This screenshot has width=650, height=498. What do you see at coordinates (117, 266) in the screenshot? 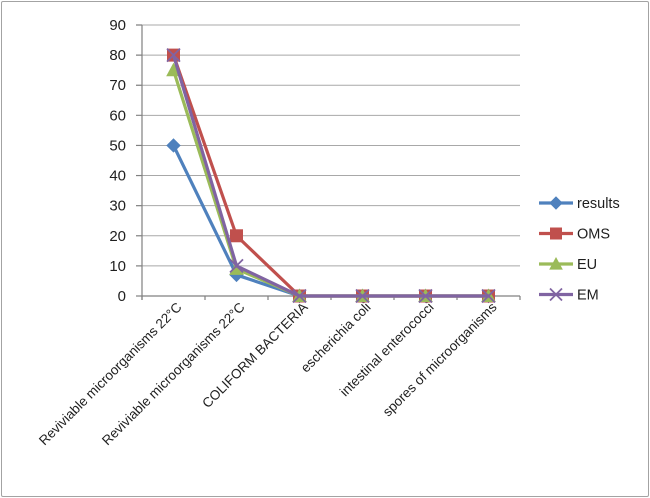
I see `y-tick-label: 10` at bounding box center [117, 266].